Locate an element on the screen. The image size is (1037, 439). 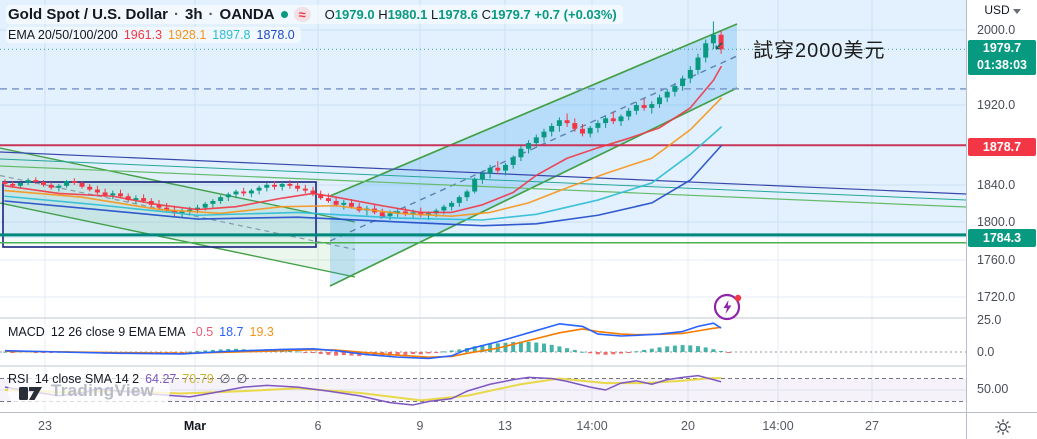
flash-idea-icon is located at coordinates (728, 307).